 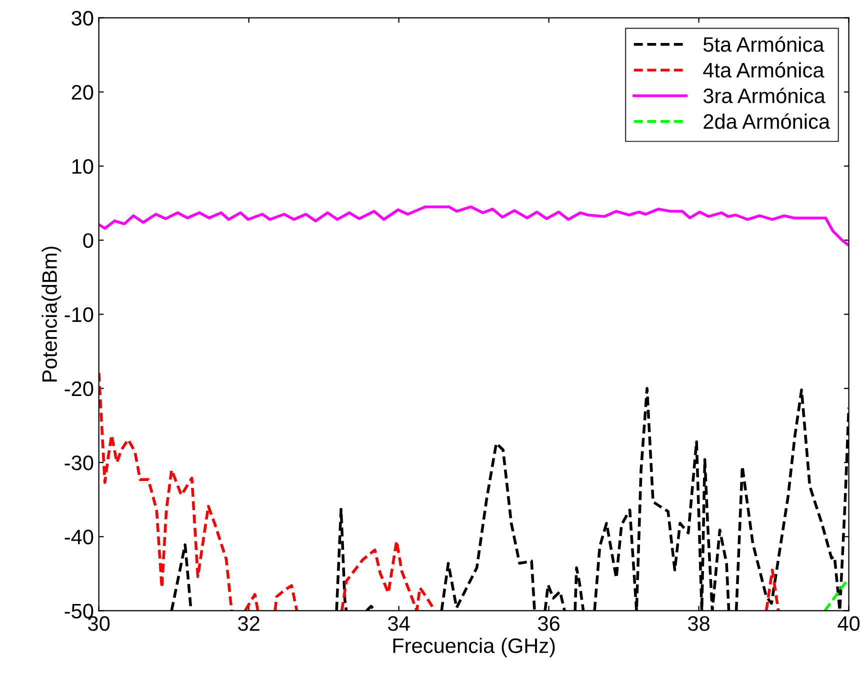 I want to click on legend-label: 5ta Armónica, so click(x=763, y=44).